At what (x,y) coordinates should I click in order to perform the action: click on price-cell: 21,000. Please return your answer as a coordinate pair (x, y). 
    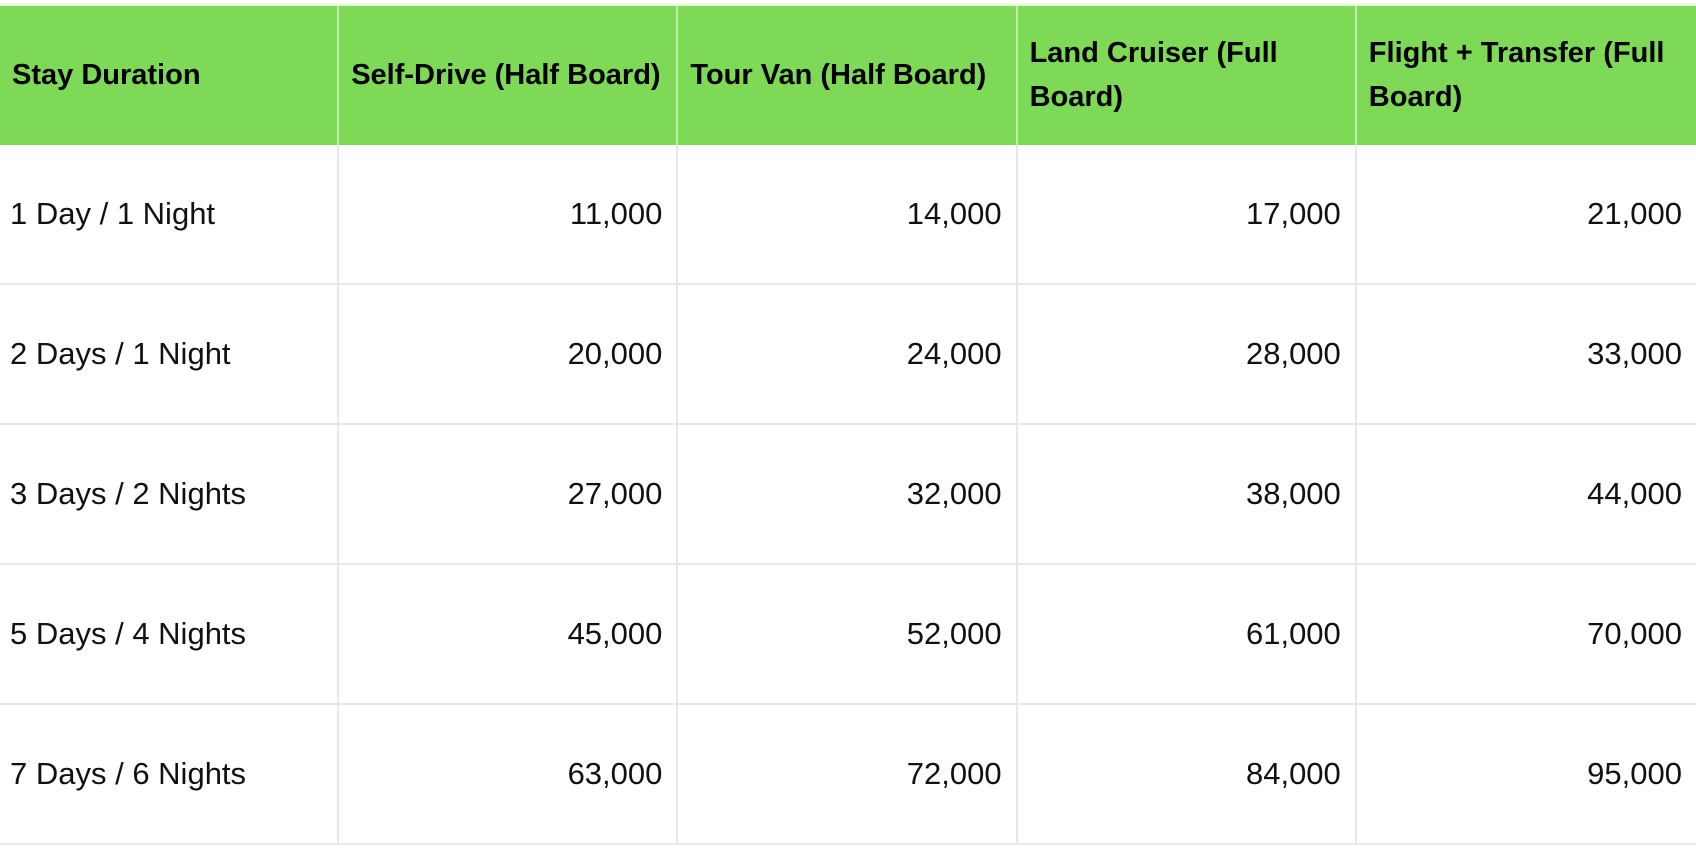
    Looking at the image, I should click on (1526, 215).